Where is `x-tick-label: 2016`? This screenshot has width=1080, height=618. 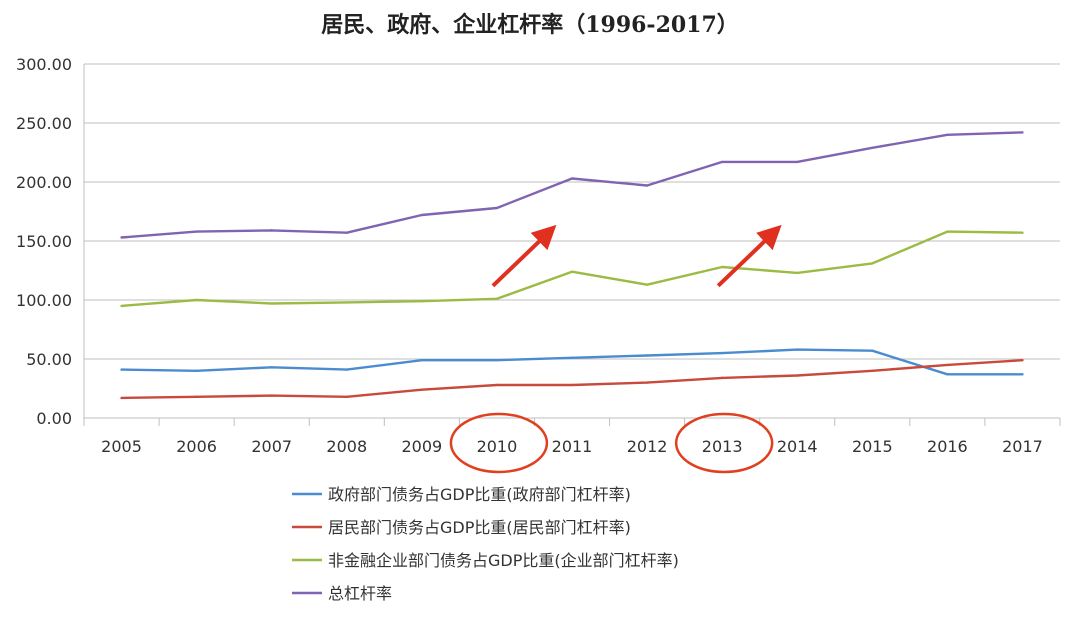
x-tick-label: 2016 is located at coordinates (947, 446).